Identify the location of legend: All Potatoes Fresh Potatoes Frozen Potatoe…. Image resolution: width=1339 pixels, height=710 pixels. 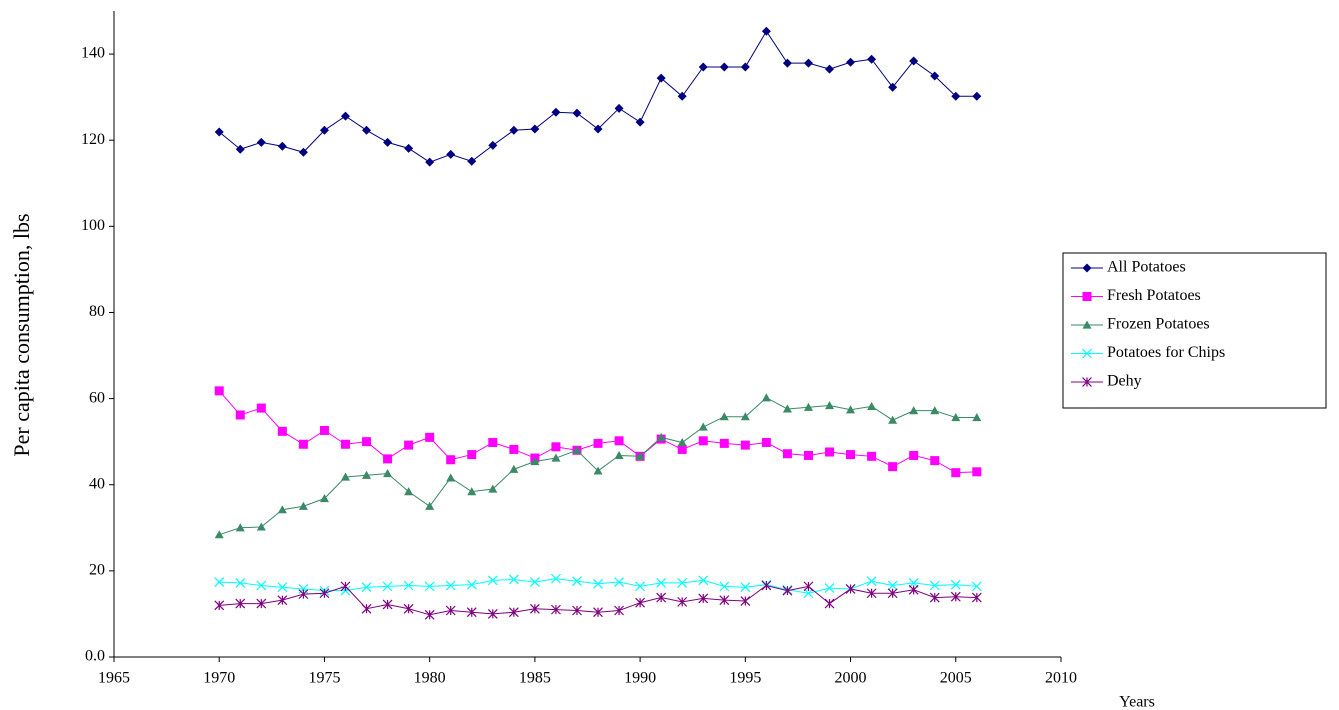
(1194, 330).